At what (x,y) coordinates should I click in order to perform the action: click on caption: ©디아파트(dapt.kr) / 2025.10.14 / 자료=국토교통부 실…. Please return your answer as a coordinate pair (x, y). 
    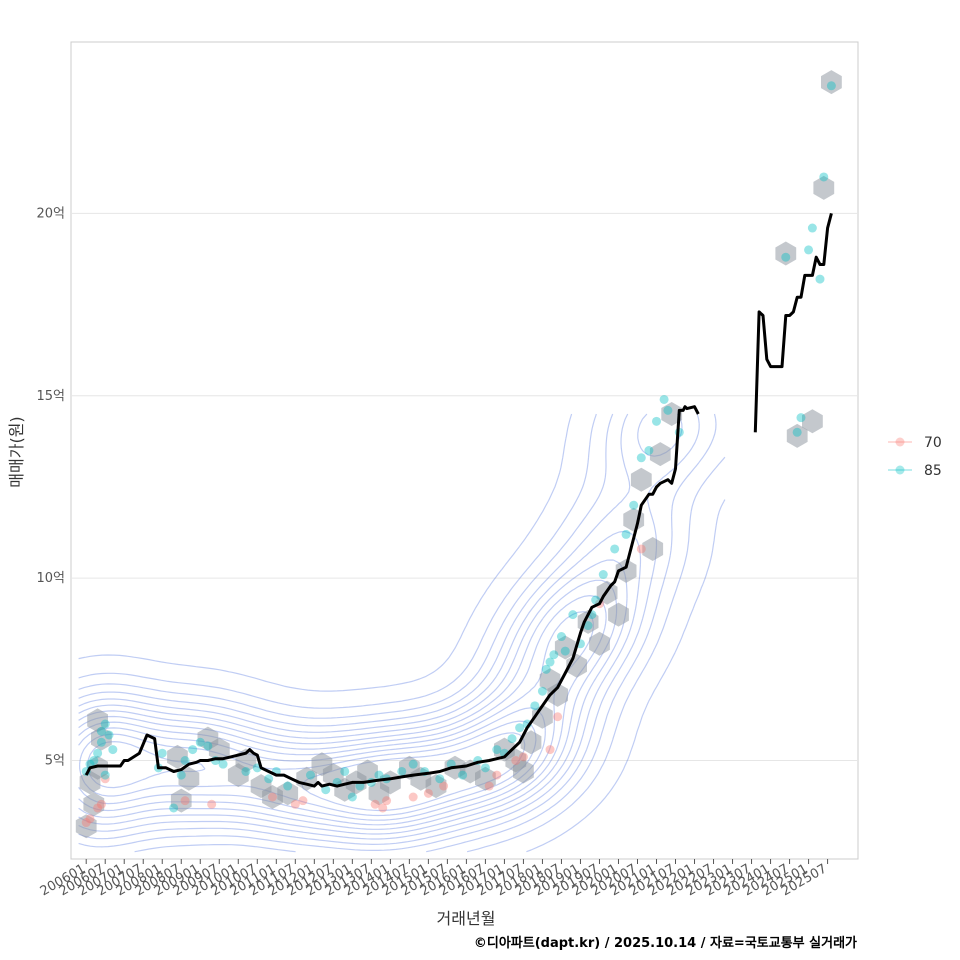
    Looking at the image, I should click on (665, 943).